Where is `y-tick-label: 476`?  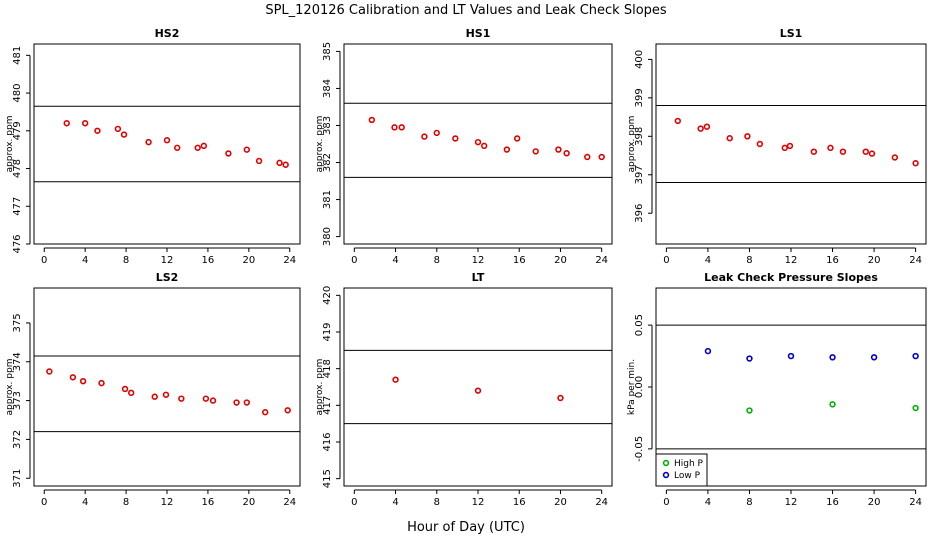 y-tick-label: 476 is located at coordinates (17, 243).